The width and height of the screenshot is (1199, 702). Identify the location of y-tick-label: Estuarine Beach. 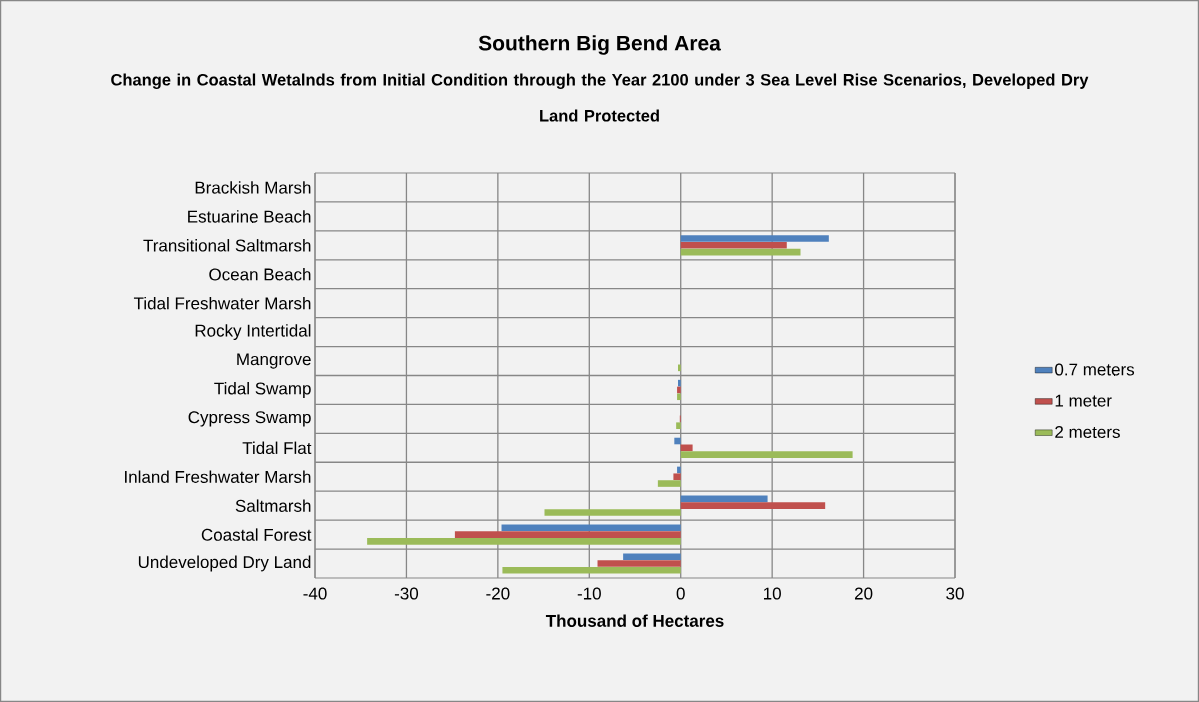
(249, 216).